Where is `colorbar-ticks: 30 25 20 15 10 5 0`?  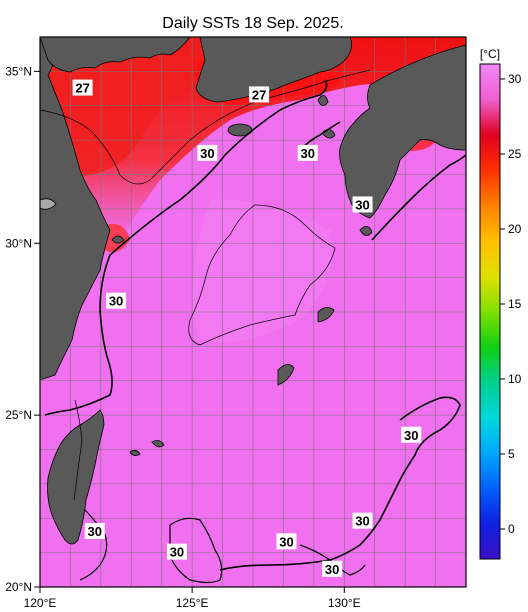
colorbar-ticks: 30 25 20 15 10 5 0 is located at coordinates (511, 304).